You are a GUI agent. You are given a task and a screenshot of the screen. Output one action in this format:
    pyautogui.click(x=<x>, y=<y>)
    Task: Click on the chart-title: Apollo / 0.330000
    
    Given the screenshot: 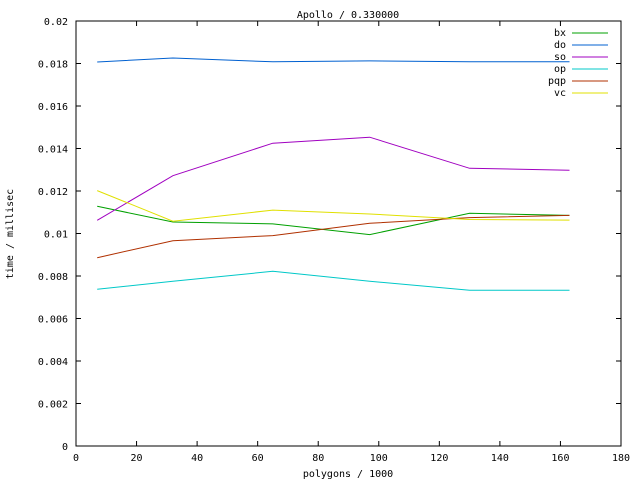 What is the action you would take?
    pyautogui.click(x=348, y=15)
    